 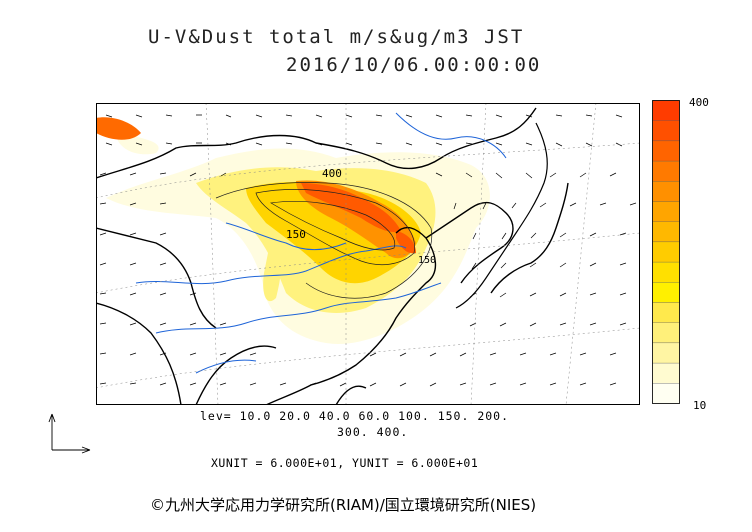 I want to click on contour-levels-line1: lev= 10.0 20.0 40.0 60.0 100. 150. 200., so click(x=355, y=416).